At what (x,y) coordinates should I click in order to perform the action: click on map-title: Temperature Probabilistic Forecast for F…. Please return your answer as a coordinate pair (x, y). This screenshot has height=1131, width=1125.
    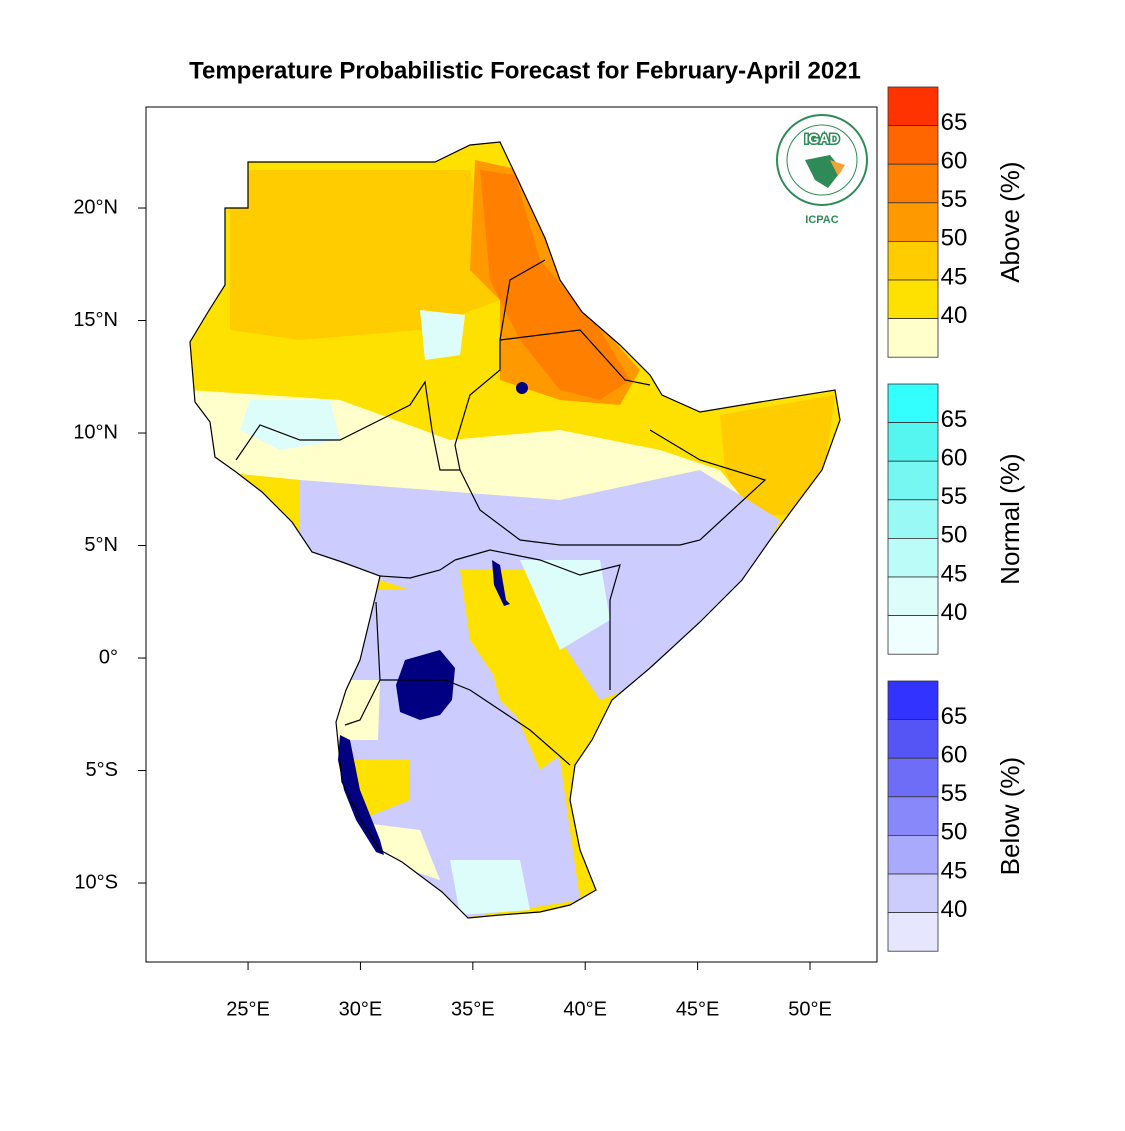
    Looking at the image, I should click on (525, 70).